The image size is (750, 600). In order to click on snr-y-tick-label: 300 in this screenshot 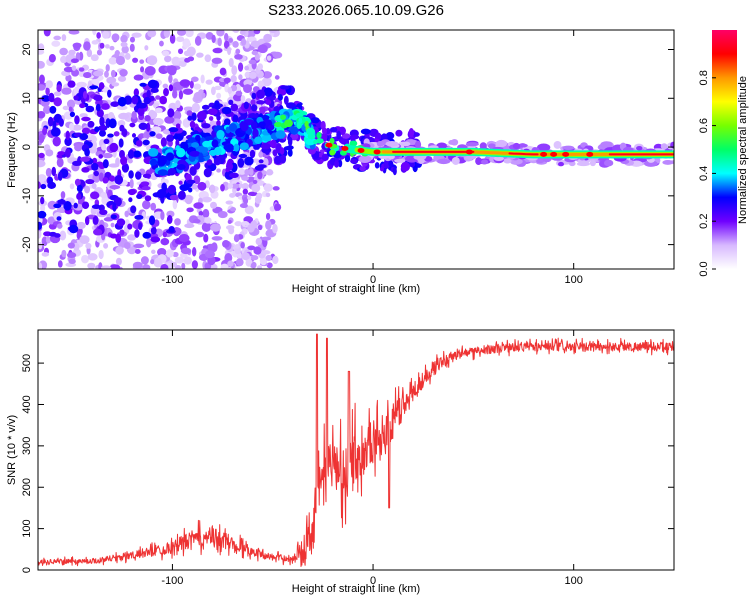, I will do `click(27, 446)`.